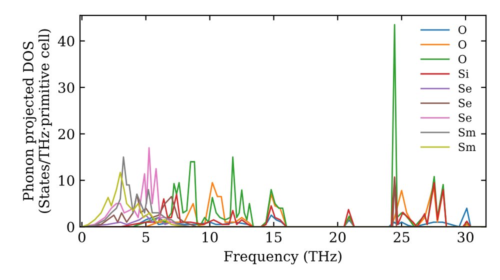  Describe the element at coordinates (66, 180) in the screenshot. I see `y-tick-label: 10` at that location.